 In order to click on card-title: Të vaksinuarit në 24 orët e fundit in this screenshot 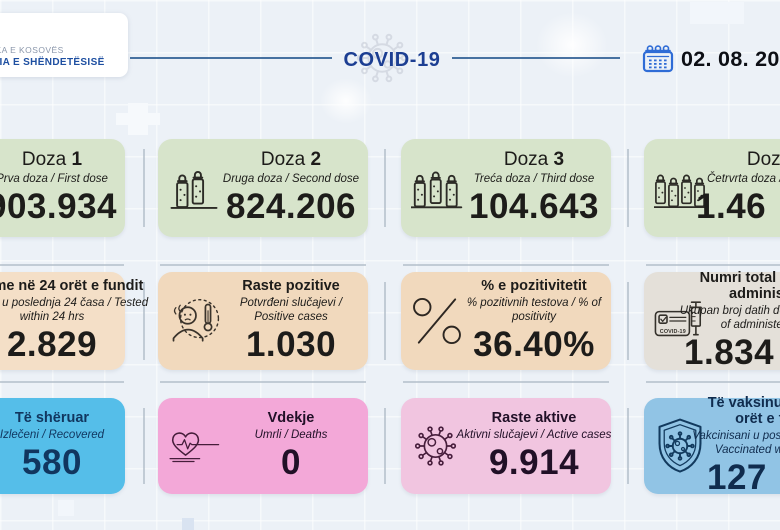, I will do `click(743, 411)`.